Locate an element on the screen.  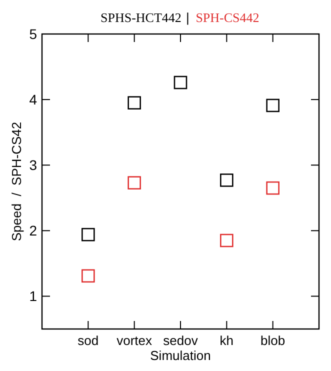
text: SPHS-HCT442 is located at coordinates (141, 17).